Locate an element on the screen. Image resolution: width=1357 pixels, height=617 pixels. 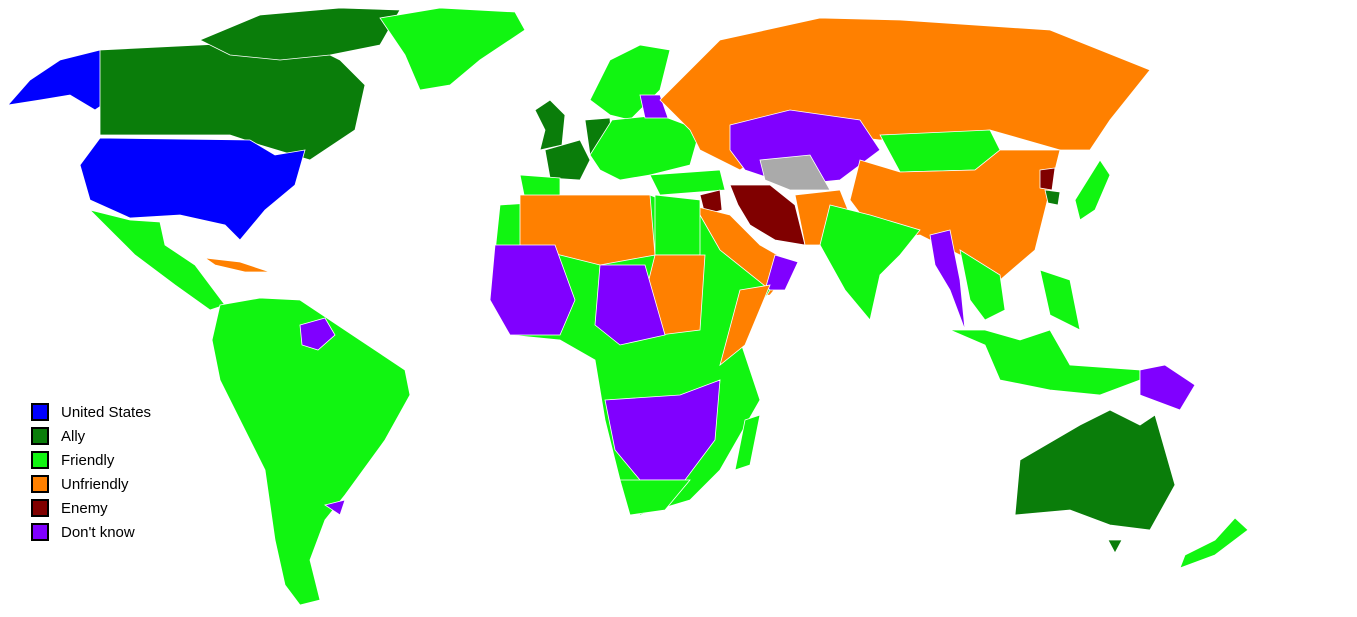
legend-item-dont-know: Don't know is located at coordinates (91, 532).